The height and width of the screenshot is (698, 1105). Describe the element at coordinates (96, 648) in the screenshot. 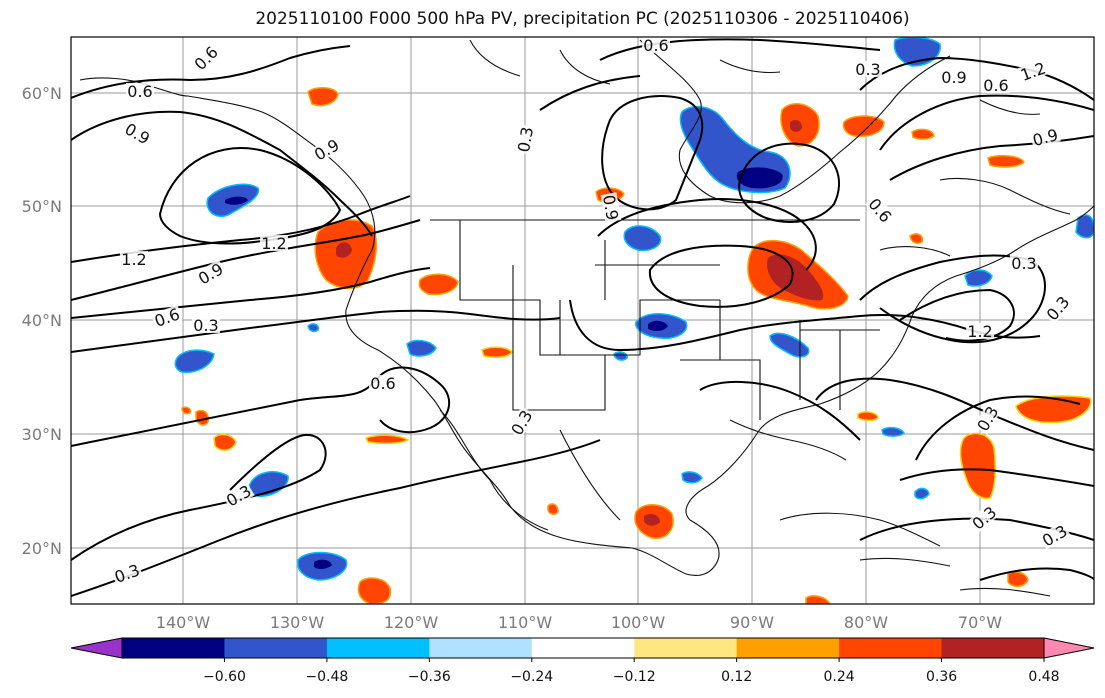

I see `colorbar-extend-low` at that location.